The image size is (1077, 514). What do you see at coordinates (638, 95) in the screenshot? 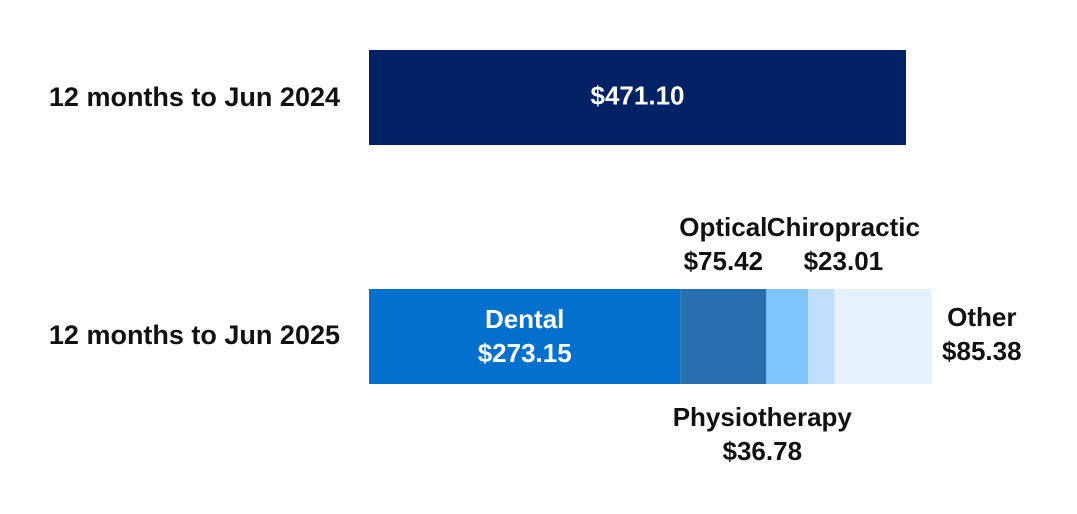
I see `data-label-total: $471.10` at bounding box center [638, 95].